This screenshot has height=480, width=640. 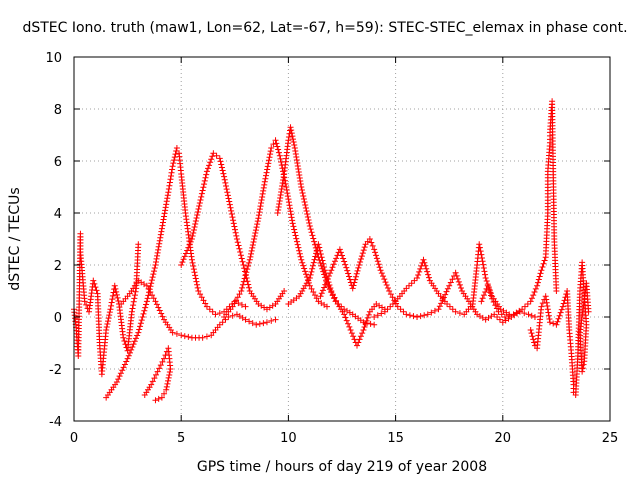 I want to click on y-tick-label: 2, so click(x=58, y=266).